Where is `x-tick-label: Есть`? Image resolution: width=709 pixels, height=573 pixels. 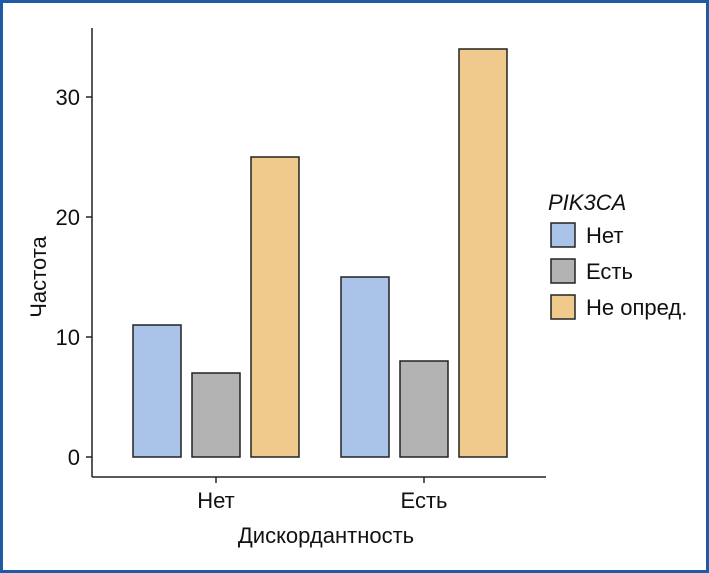 x-tick-label: Есть is located at coordinates (424, 500).